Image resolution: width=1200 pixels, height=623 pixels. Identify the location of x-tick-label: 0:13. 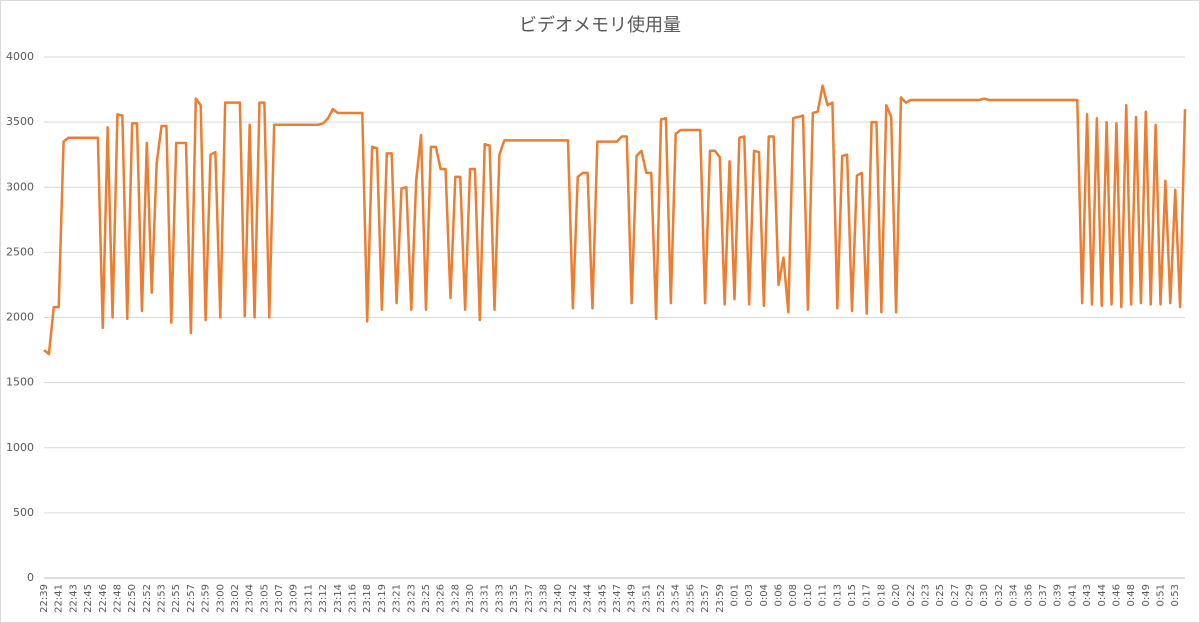
(837, 595).